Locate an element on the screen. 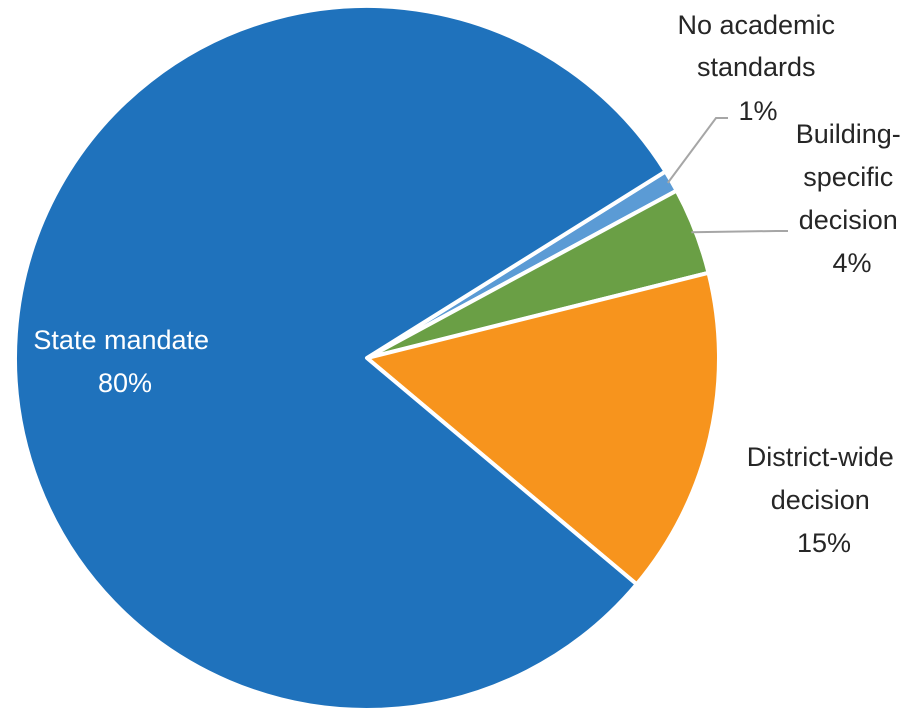 The image size is (918, 715). slice-label-state-mandate: State mandate 80% is located at coordinates (124, 361).